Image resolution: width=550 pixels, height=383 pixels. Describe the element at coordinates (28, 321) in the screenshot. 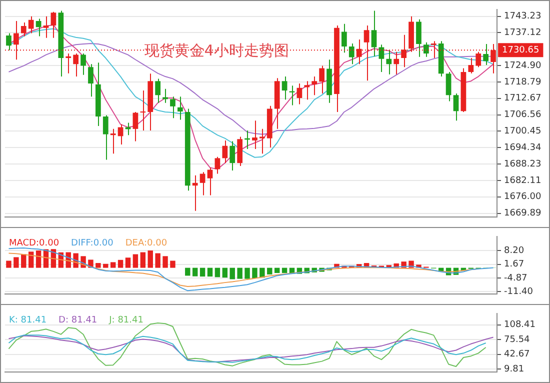

I see `series-label: K: 81.41` at that location.